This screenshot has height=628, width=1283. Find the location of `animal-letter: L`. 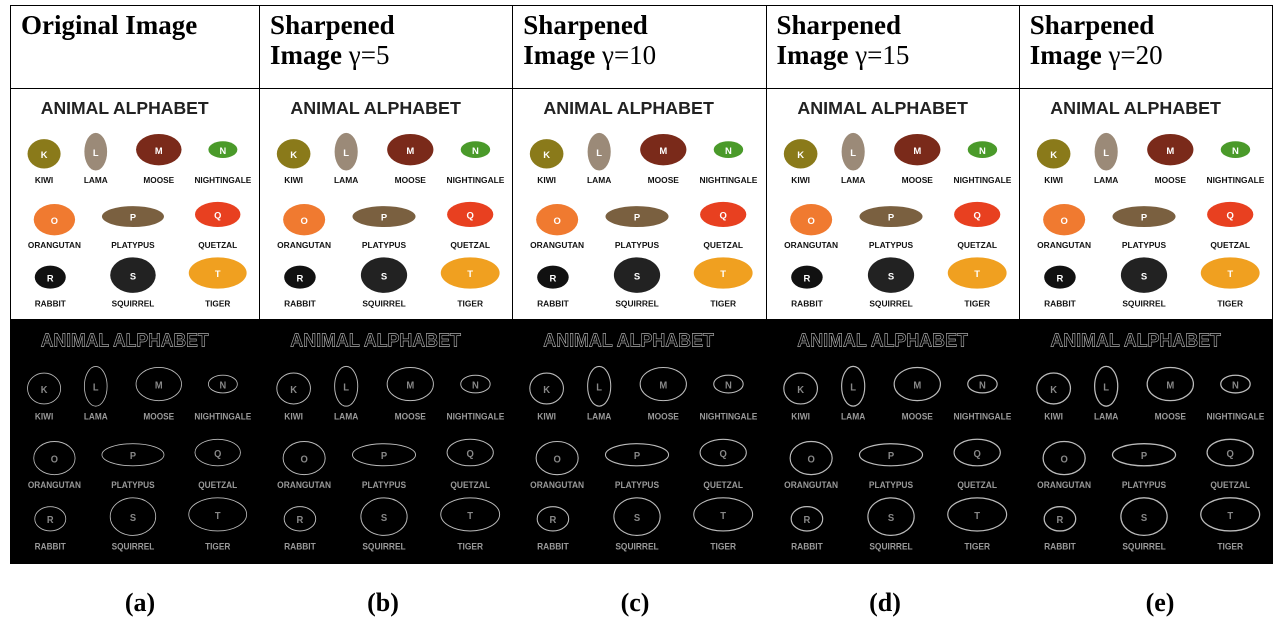

animal-letter: L is located at coordinates (600, 152).